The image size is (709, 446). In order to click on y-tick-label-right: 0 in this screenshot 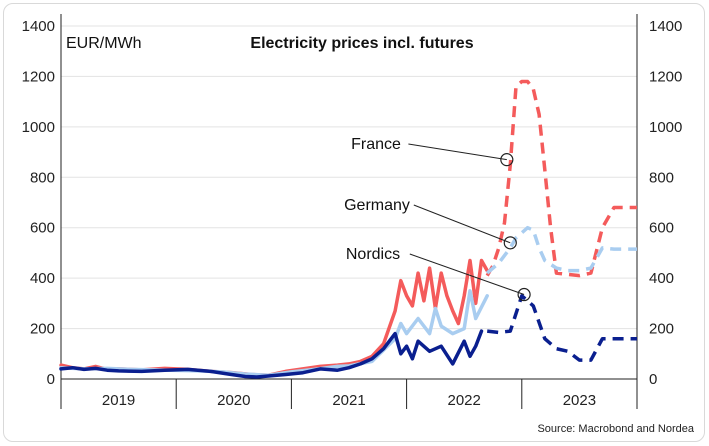, I will do `click(653, 379)`.